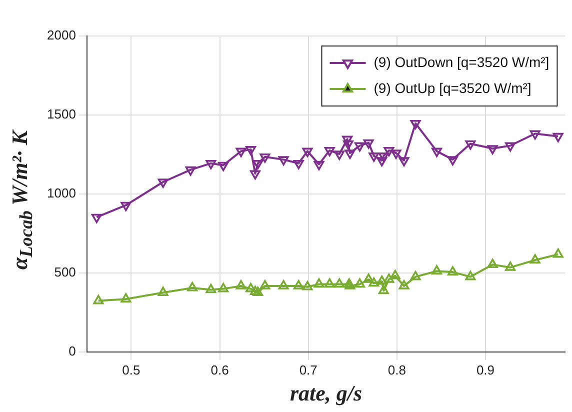 This screenshot has width=572, height=412. Describe the element at coordinates (485, 370) in the screenshot. I see `x-tick-label: 0.9` at that location.